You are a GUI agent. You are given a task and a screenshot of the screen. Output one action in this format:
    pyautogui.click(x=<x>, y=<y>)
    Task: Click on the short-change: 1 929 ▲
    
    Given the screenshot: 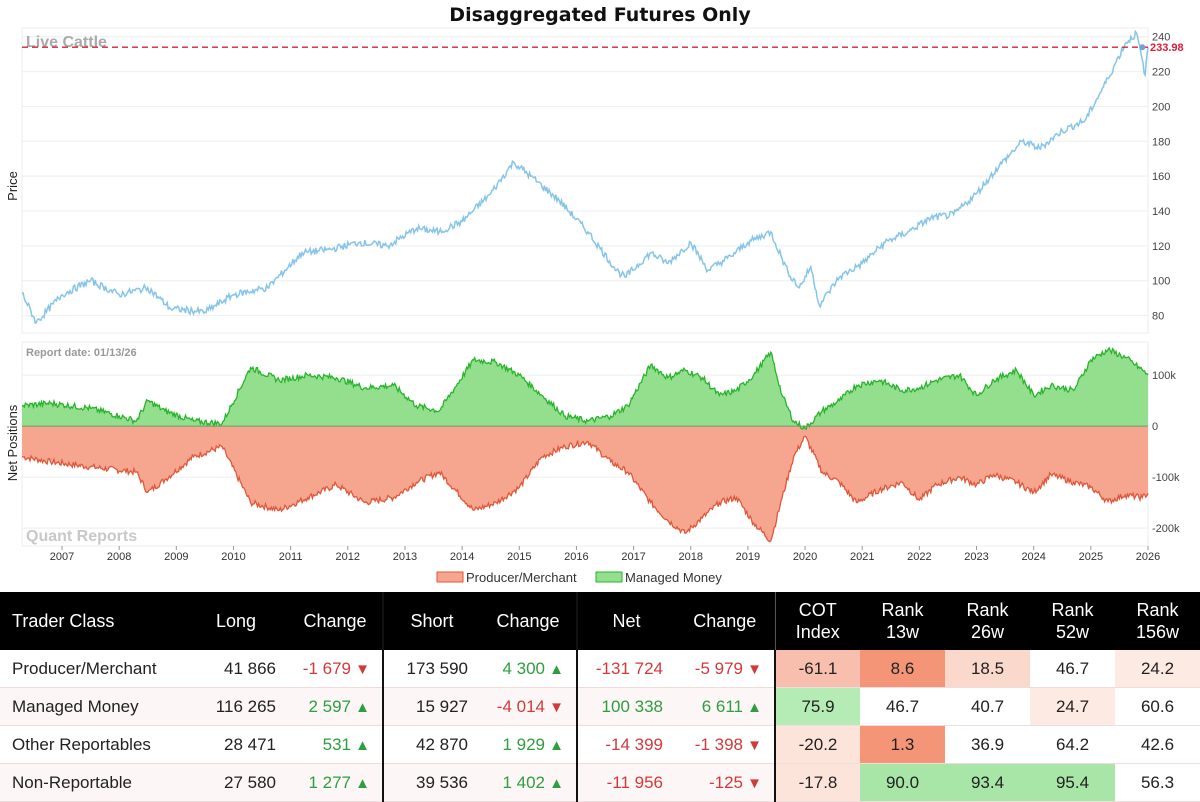 What is the action you would take?
    pyautogui.click(x=529, y=744)
    